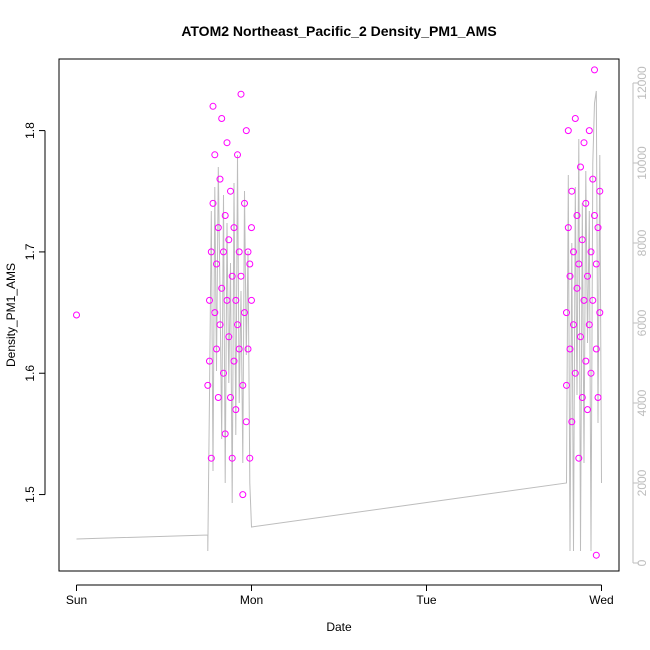  Describe the element at coordinates (251, 600) in the screenshot. I see `x-tick-label: Mon` at that location.